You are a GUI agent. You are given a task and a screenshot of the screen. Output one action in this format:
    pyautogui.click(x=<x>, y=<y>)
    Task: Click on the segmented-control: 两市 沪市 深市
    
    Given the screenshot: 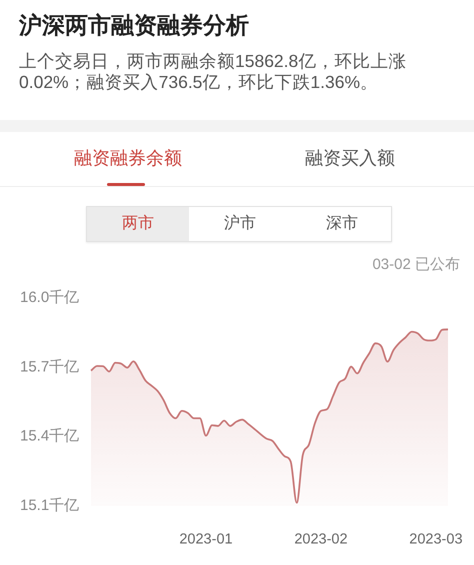 What is the action you would take?
    pyautogui.click(x=239, y=224)
    